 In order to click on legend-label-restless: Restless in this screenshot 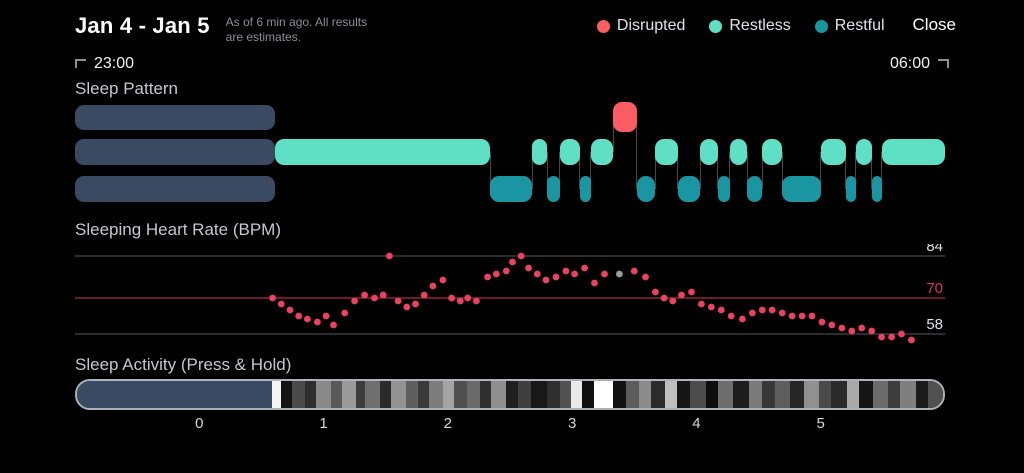, I will do `click(760, 25)`.